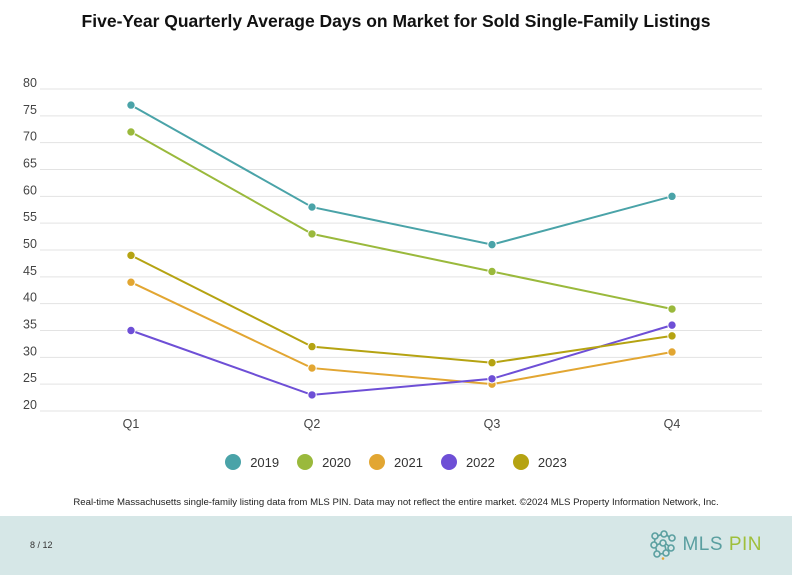 The height and width of the screenshot is (575, 792). I want to click on y-tick-label: 50, so click(30, 244).